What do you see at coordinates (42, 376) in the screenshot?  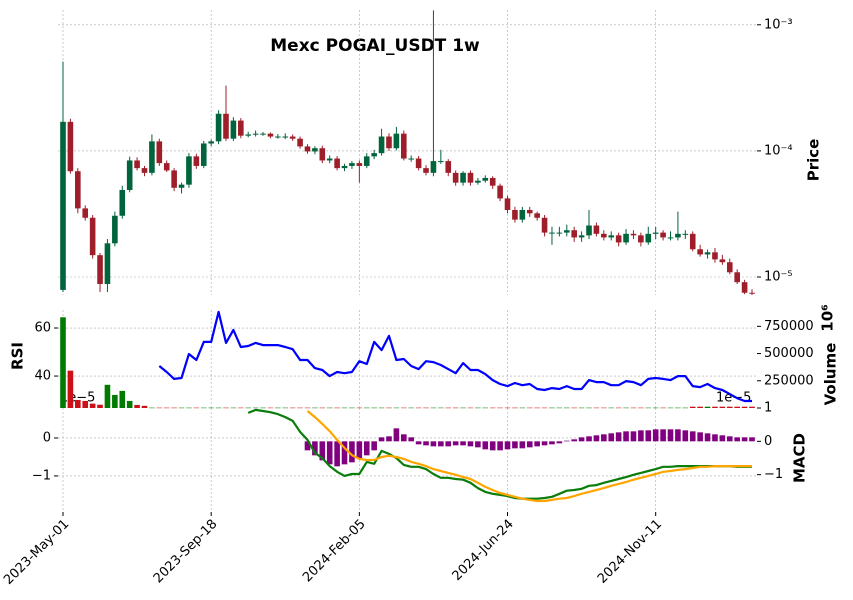 I see `y-tick-label: 40` at bounding box center [42, 376].